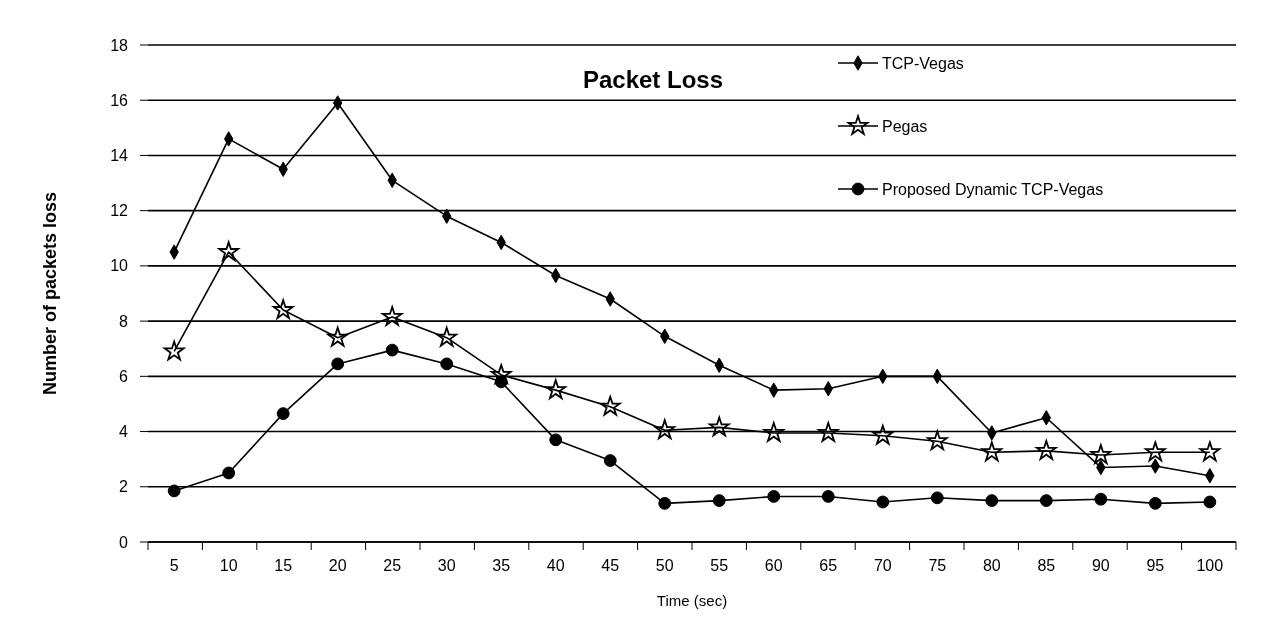 This screenshot has height=629, width=1261. Describe the element at coordinates (993, 189) in the screenshot. I see `legend-label: Proposed Dynamic TCP-Vegas` at that location.